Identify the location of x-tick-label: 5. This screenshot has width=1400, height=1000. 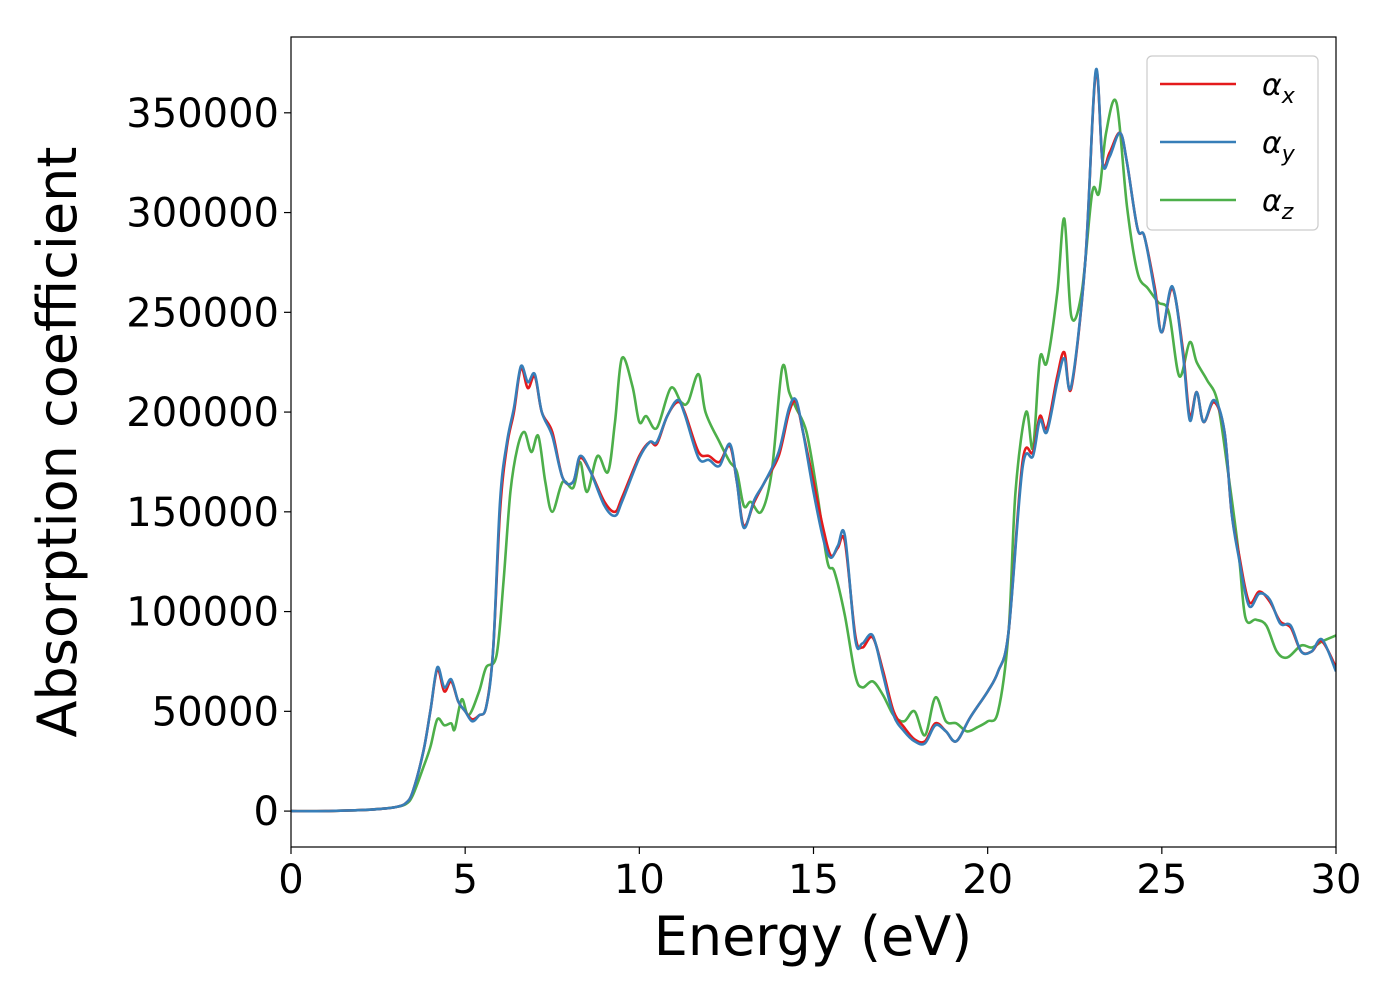
(464, 880).